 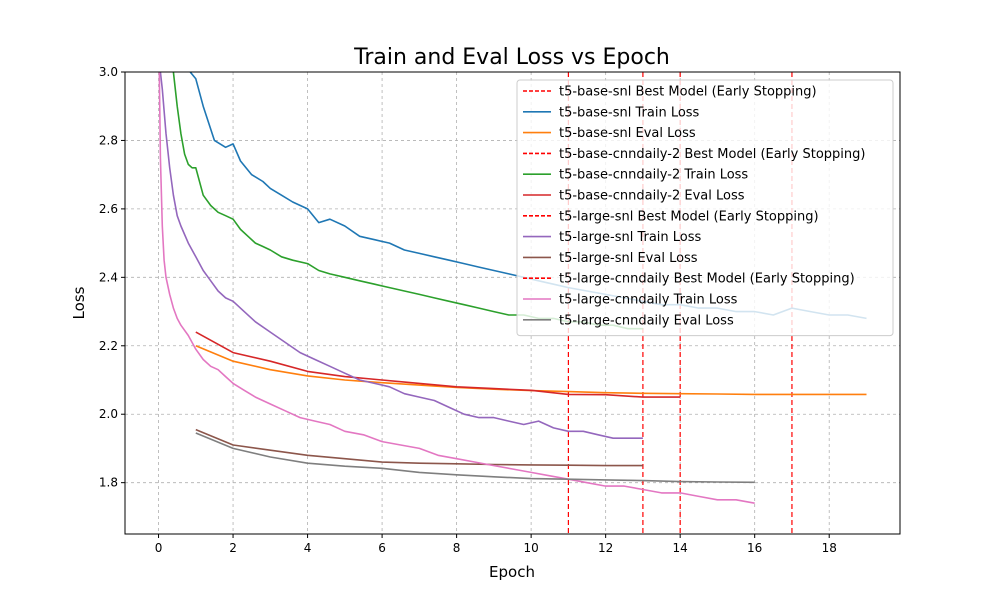 I want to click on x-tick-label: 16, so click(x=754, y=548).